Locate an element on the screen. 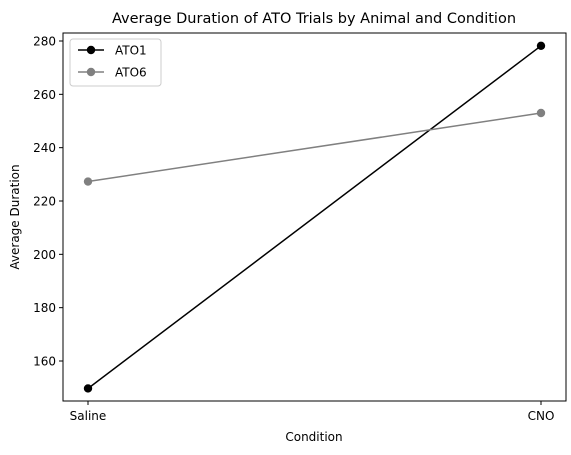  y-axis-label: Average Duration is located at coordinates (15, 216).